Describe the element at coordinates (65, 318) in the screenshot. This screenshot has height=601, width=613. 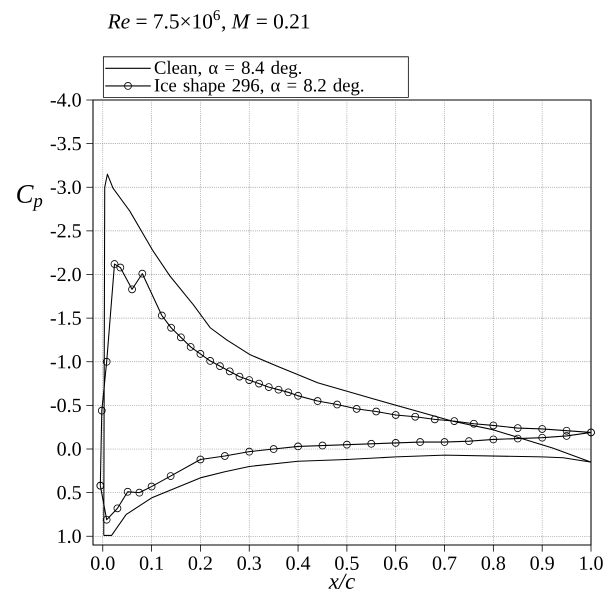
I see `y-tick-label: -1.5` at that location.